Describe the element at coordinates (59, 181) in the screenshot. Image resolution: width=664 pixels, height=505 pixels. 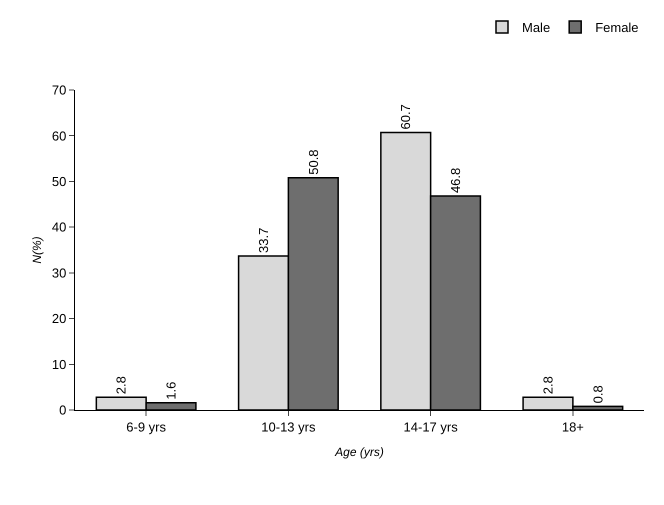
I see `y-tick-label: 50` at that location.